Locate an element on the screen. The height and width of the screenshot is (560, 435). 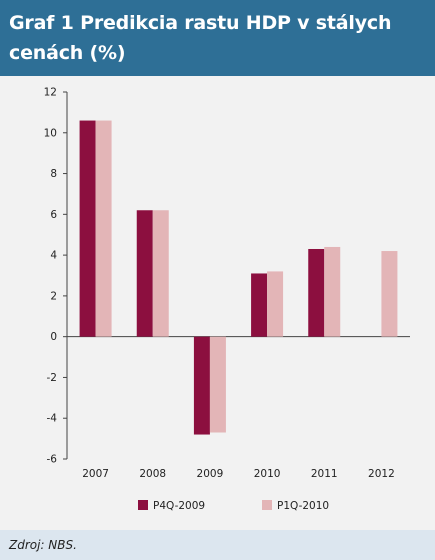
source-note: Zdroj: NBS. is located at coordinates (43, 545).